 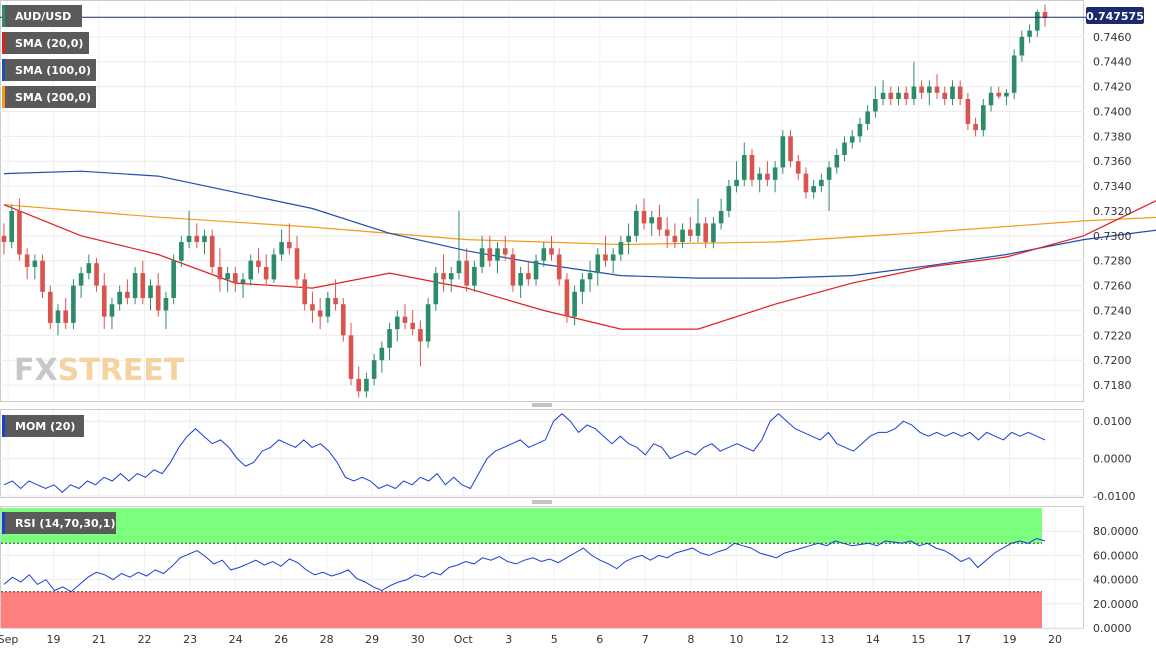 I want to click on mom-line, so click(x=524, y=453).